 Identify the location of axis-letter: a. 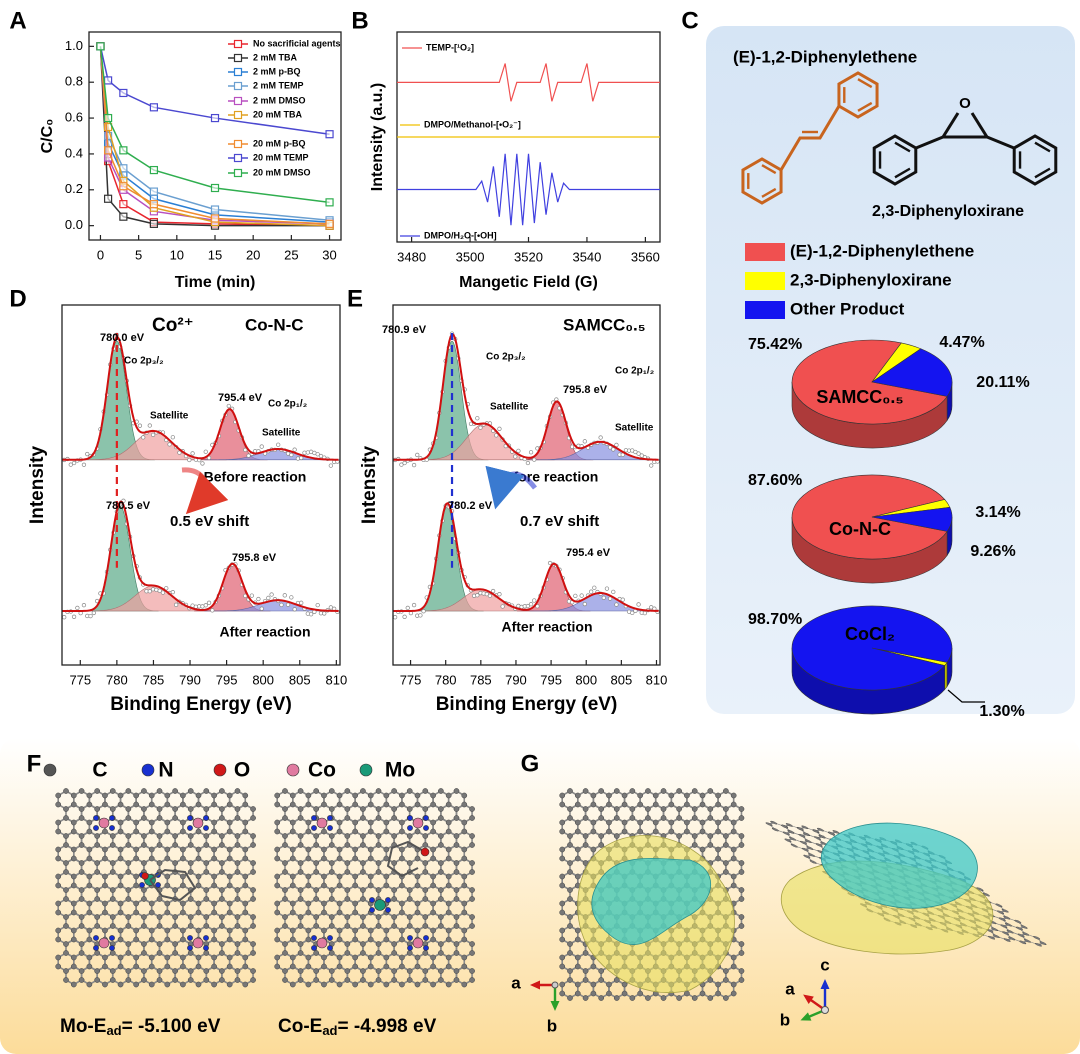
(790, 988).